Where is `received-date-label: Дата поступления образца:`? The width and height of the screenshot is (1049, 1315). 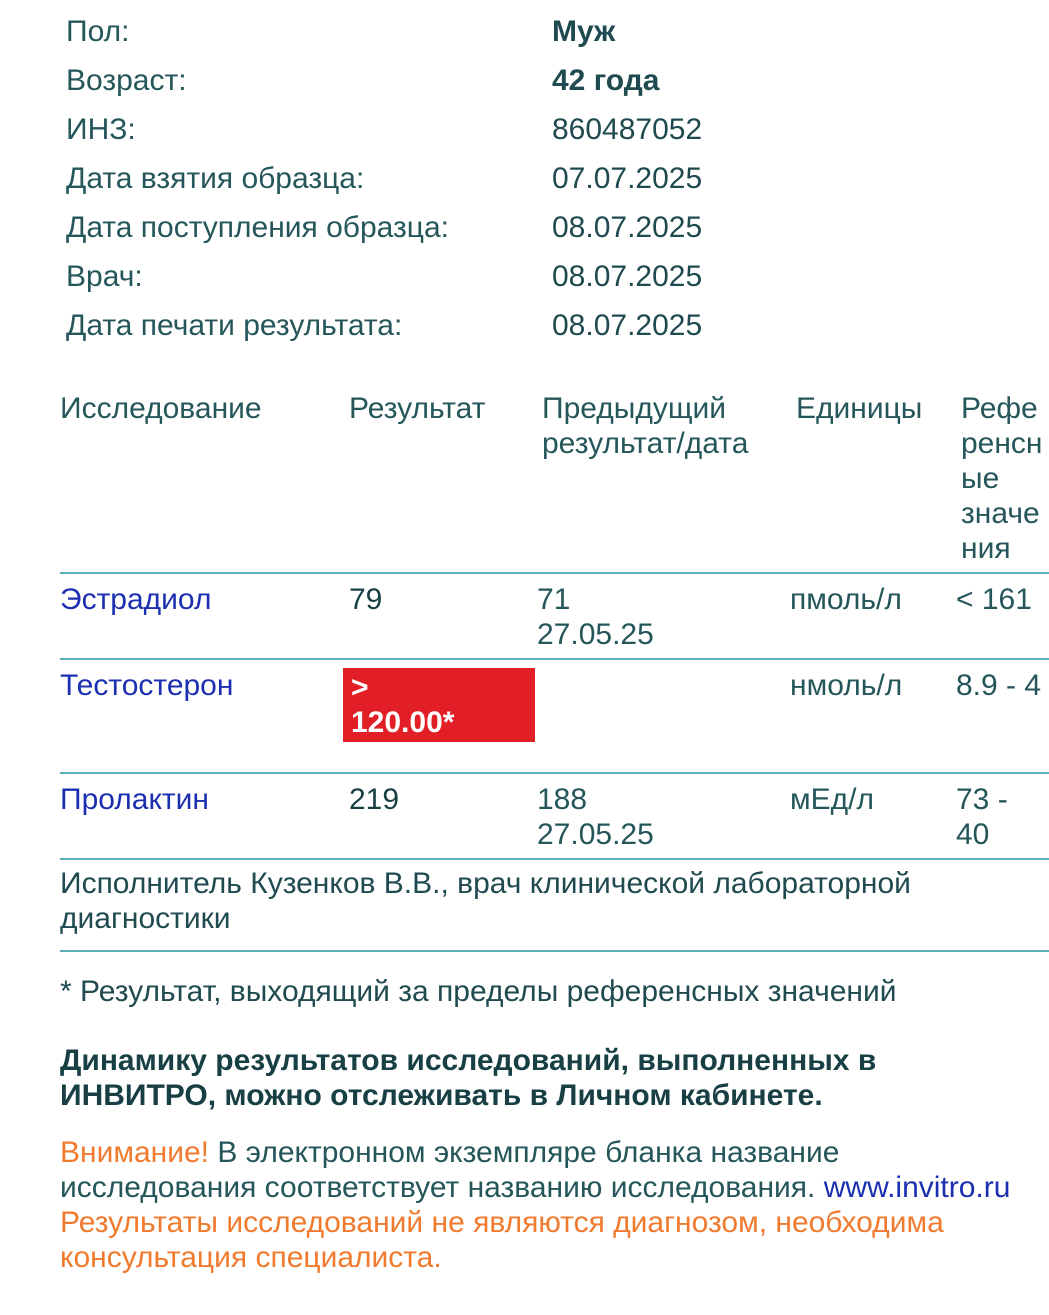
received-date-label: Дата поступления образца: is located at coordinates (257, 227).